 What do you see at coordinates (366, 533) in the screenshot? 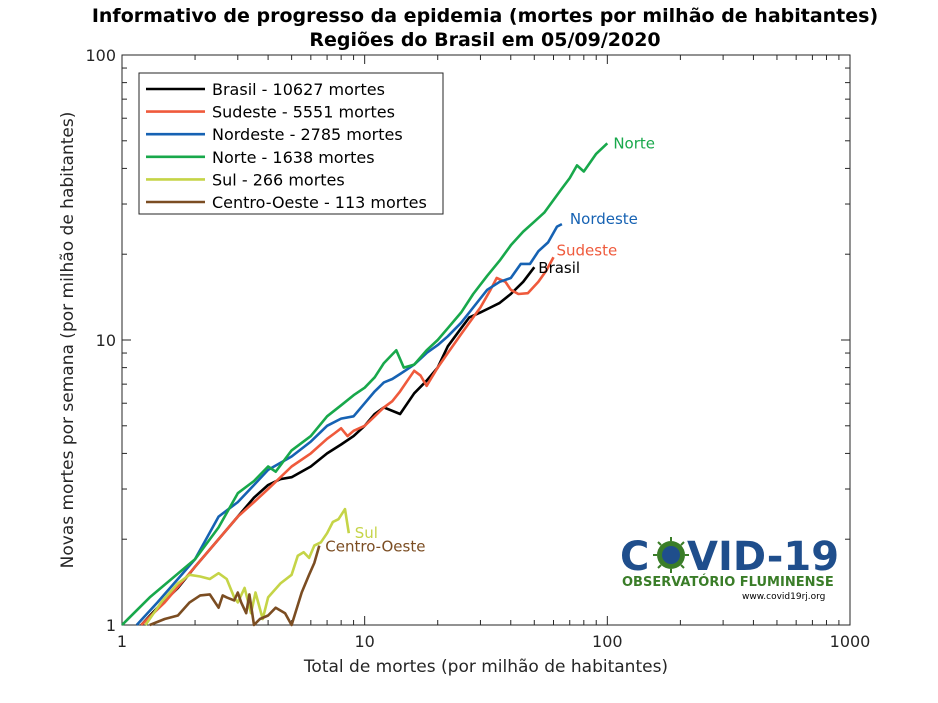
I see `series-end-label: Sul` at bounding box center [366, 533].